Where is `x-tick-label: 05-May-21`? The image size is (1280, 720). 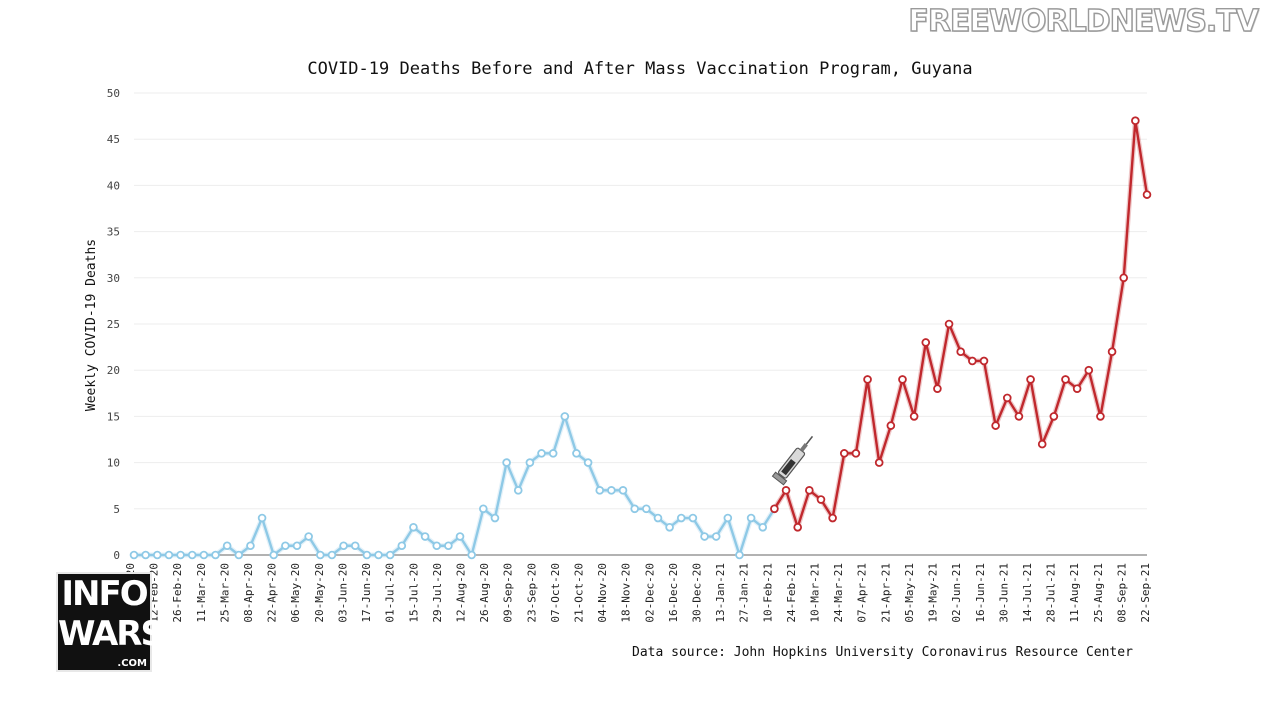
x-tick-label: 05-May-21 is located at coordinates (909, 593).